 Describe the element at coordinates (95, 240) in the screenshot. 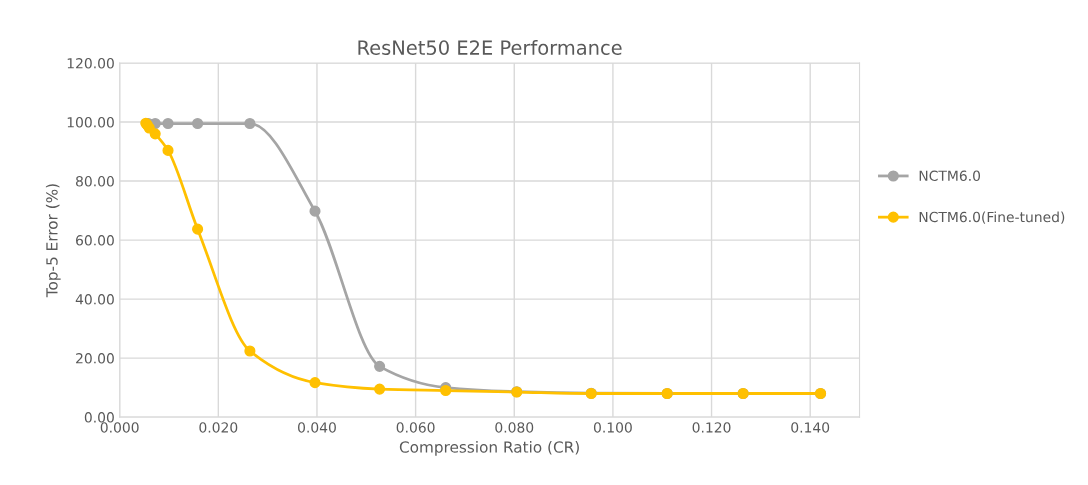

I see `y-tick-label: 60.00` at that location.